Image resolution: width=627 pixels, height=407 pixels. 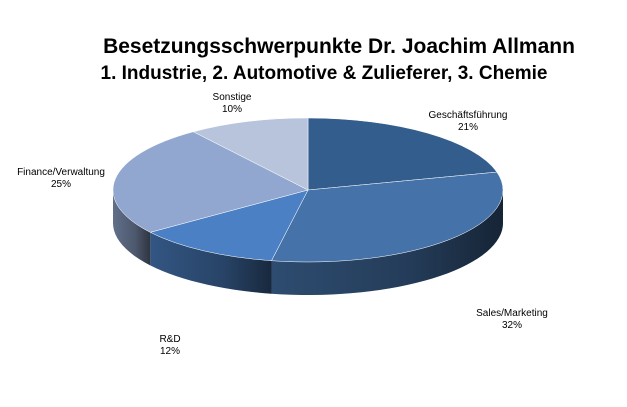 I want to click on pie-slice-randd, so click(x=229, y=225).